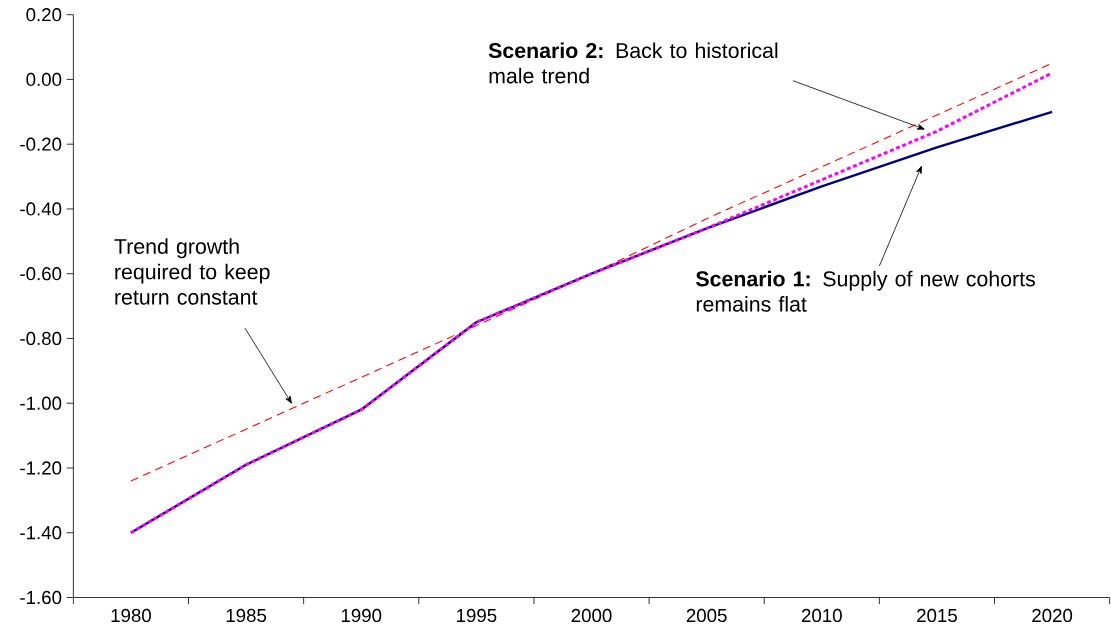  What do you see at coordinates (1052, 615) in the screenshot?
I see `x-tick-label: 2020` at bounding box center [1052, 615].